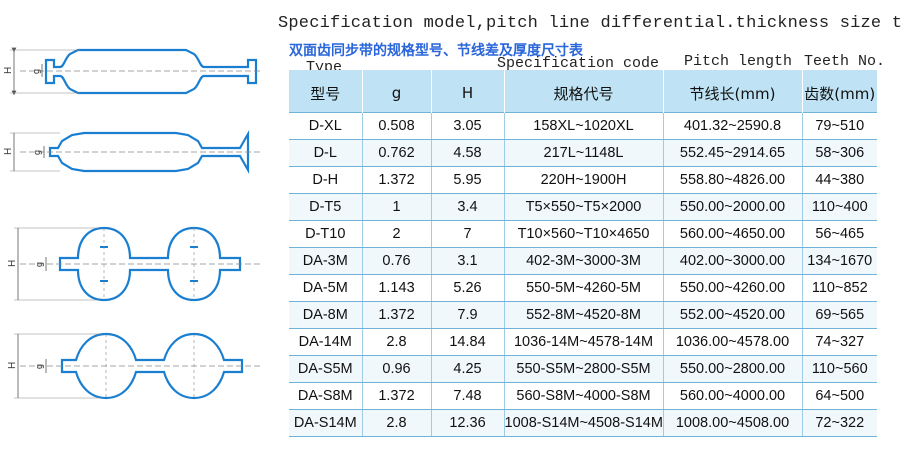  What do you see at coordinates (468, 180) in the screenshot?
I see `cell-h: 5.95` at bounding box center [468, 180].